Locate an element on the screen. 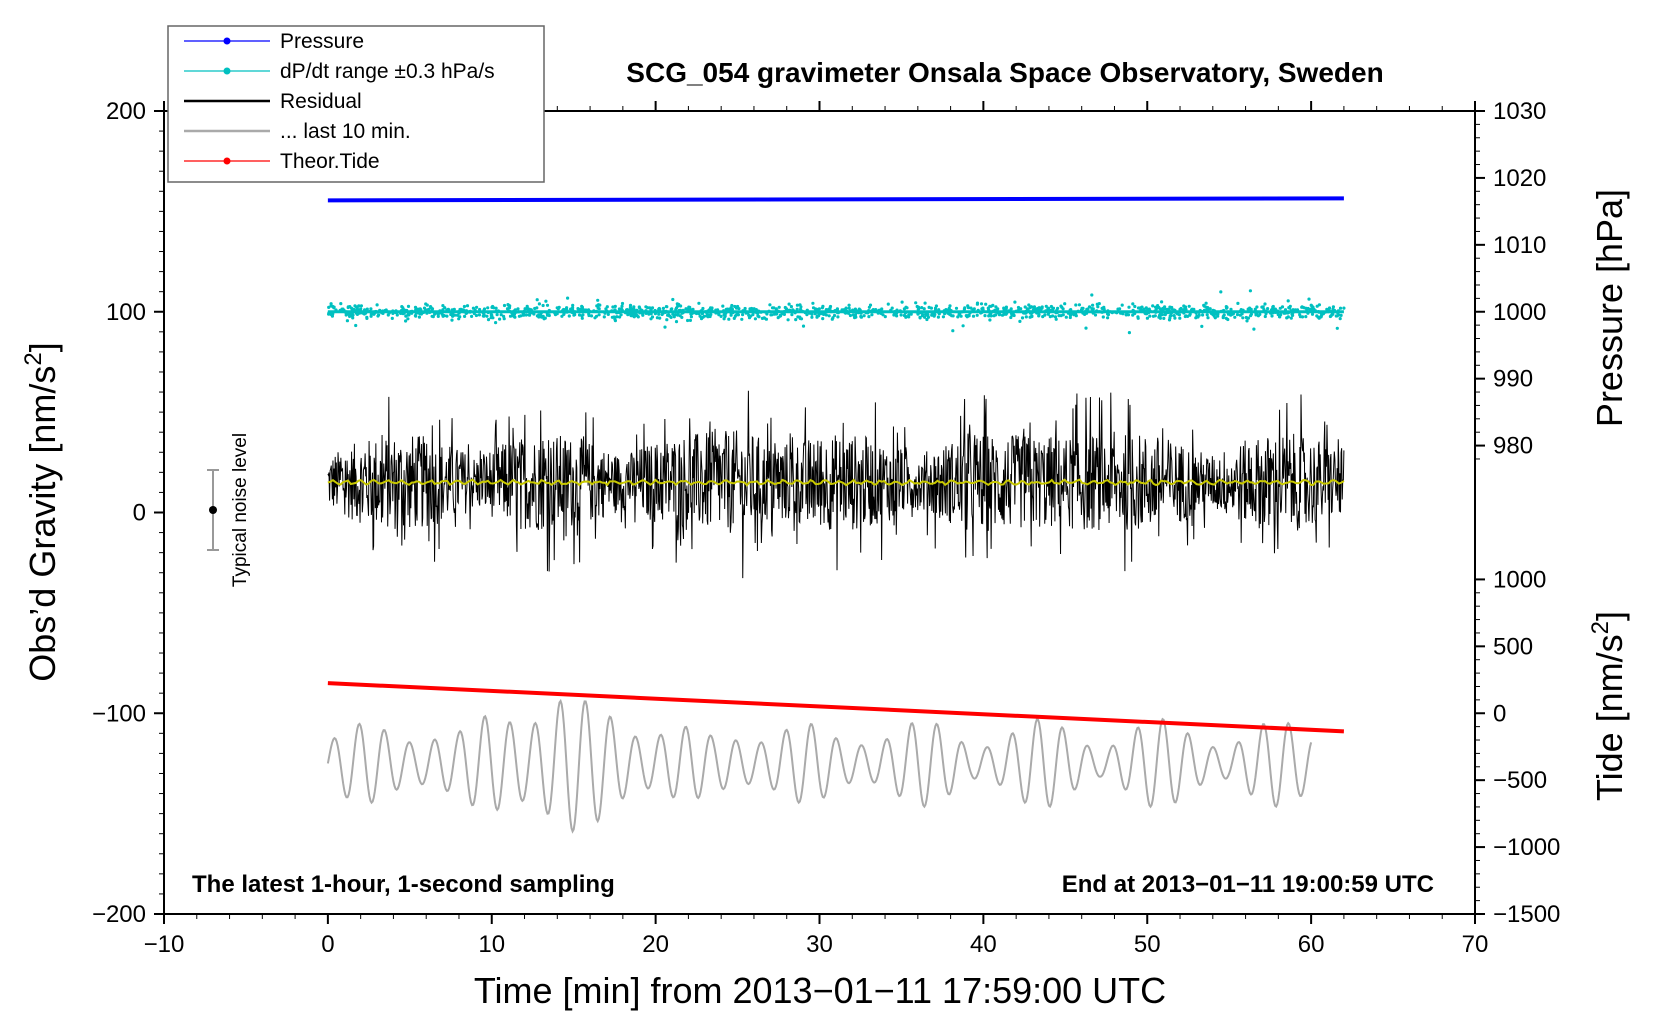 The image size is (1660, 1020). legend-label: ... last 10 min. is located at coordinates (345, 131).